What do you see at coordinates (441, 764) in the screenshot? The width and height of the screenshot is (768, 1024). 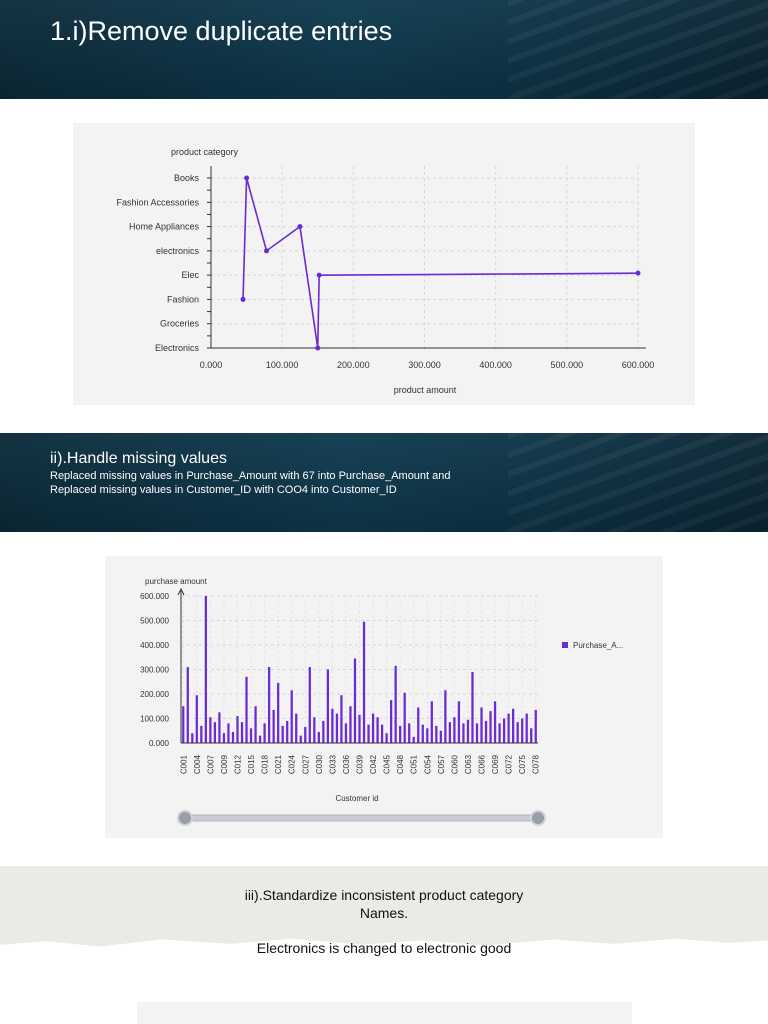 I see `x-tick-label: C057` at bounding box center [441, 764].